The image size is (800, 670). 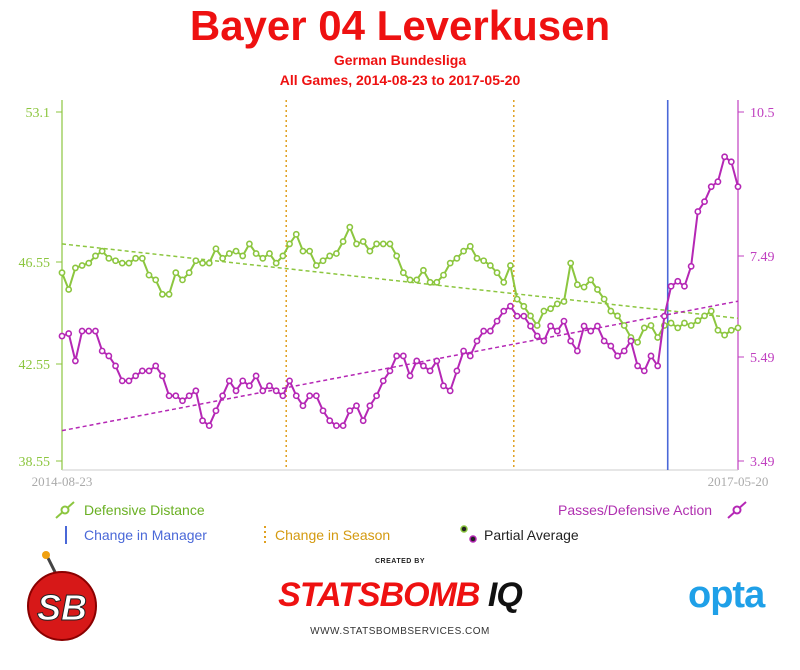 What do you see at coordinates (333, 535) in the screenshot?
I see `legend-change-season: Change in Season` at bounding box center [333, 535].